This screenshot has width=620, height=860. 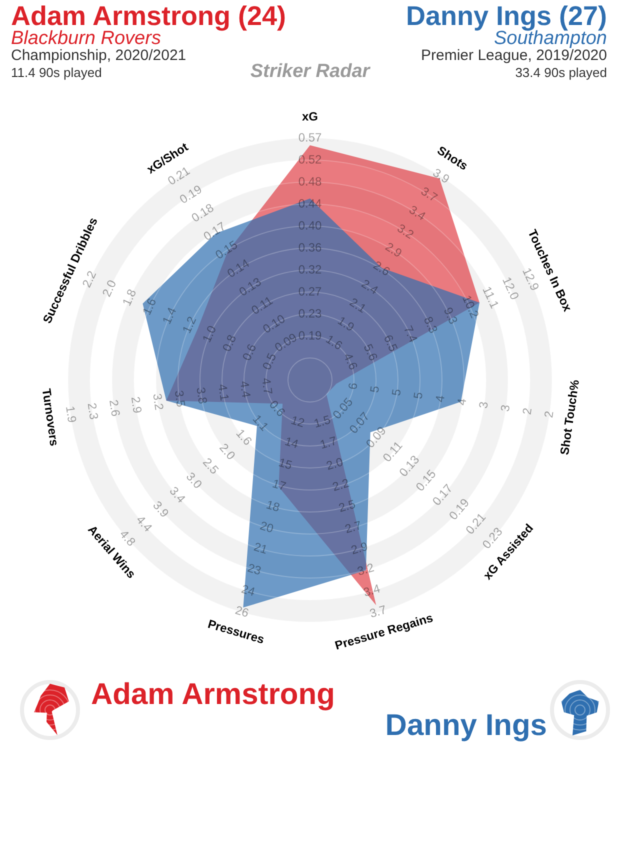 I want to click on text: 0.6, so click(x=250, y=352).